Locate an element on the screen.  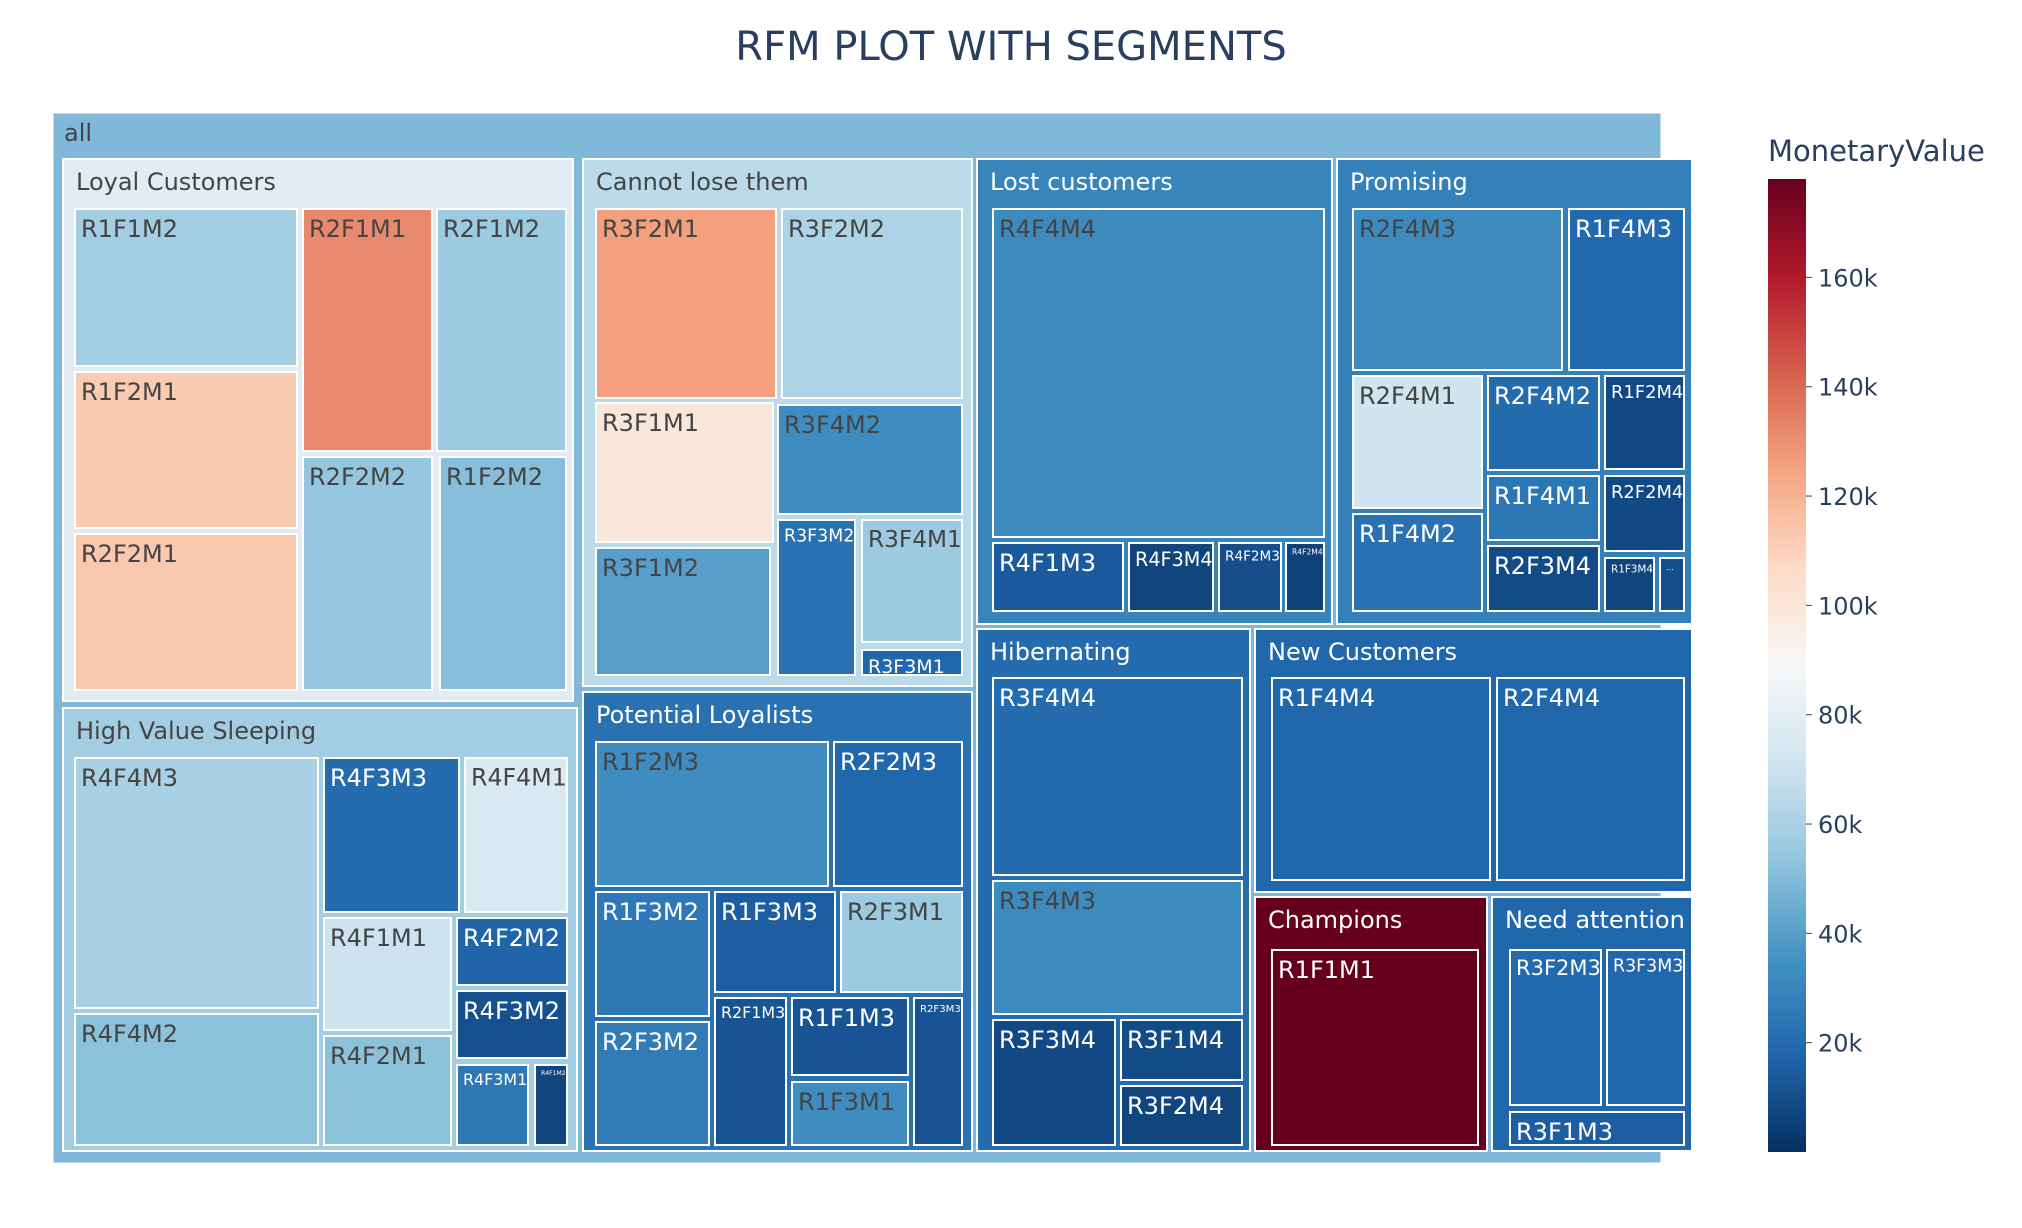
colorbar-tick-100k: 100k is located at coordinates (1848, 606).